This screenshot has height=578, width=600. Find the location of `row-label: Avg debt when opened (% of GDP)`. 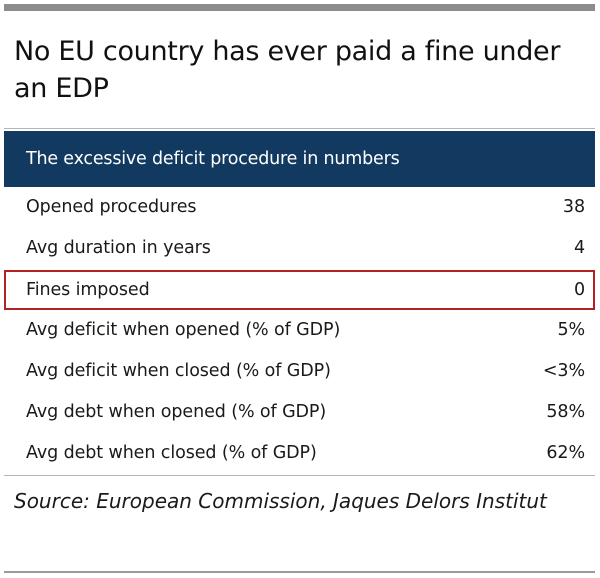

row-label: Avg debt when opened (% of GDP) is located at coordinates (176, 412).